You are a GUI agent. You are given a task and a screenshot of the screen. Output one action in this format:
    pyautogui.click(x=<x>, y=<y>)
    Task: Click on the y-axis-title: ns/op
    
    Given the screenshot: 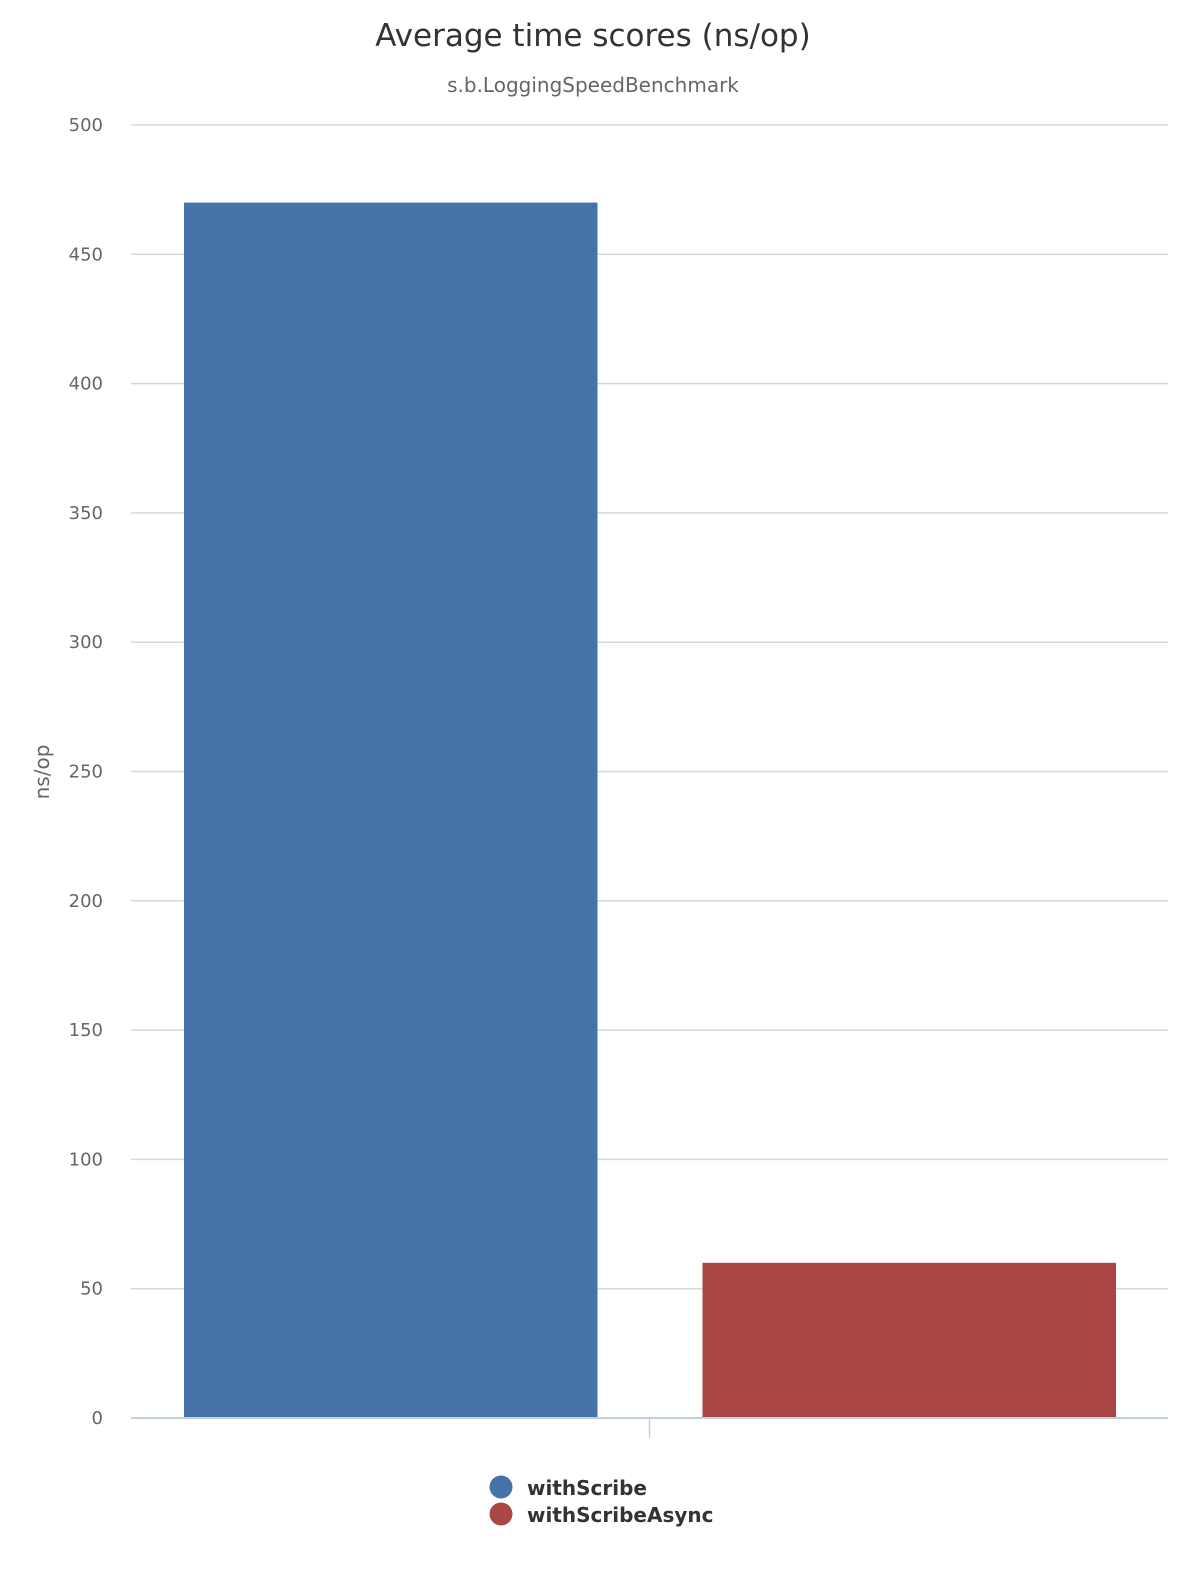 What is the action you would take?
    pyautogui.click(x=42, y=772)
    